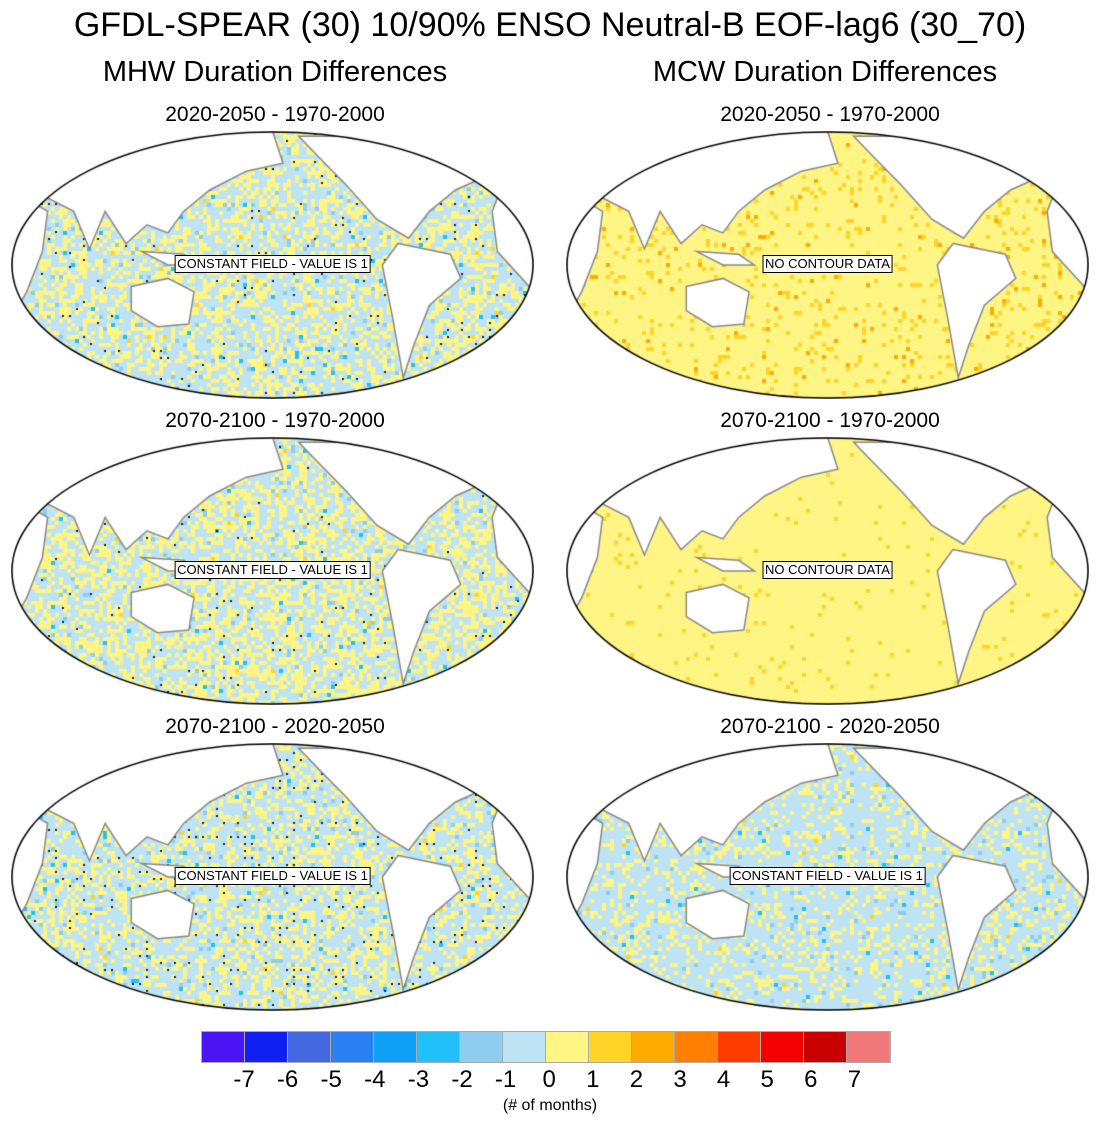 Image resolution: width=1100 pixels, height=1128 pixels. Describe the element at coordinates (593, 1079) in the screenshot. I see `colorbar-tick-label: 1` at that location.